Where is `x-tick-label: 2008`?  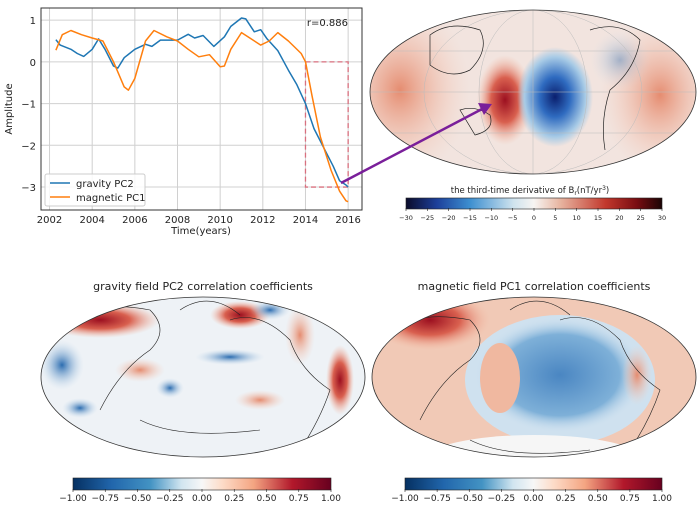
x-tick-label: 2008 is located at coordinates (177, 220).